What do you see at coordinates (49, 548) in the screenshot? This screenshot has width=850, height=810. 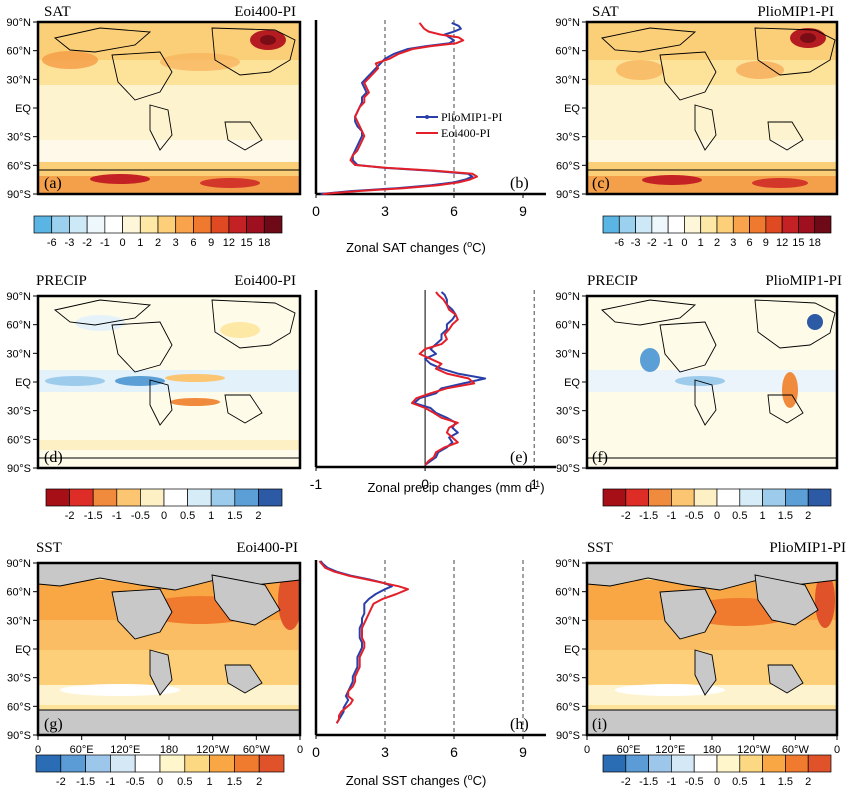 I see `panel-g-var: SST` at bounding box center [49, 548].